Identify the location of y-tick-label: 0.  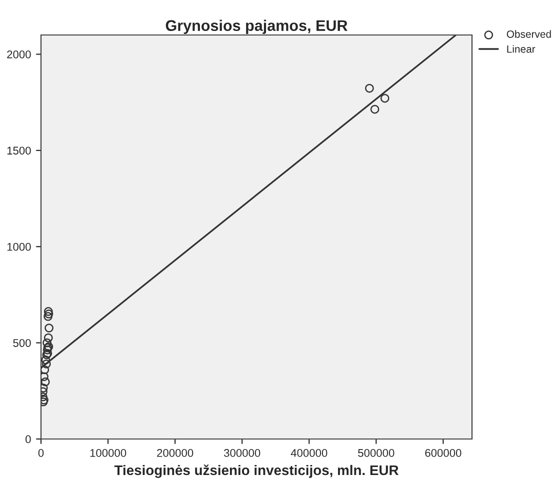
(28, 439).